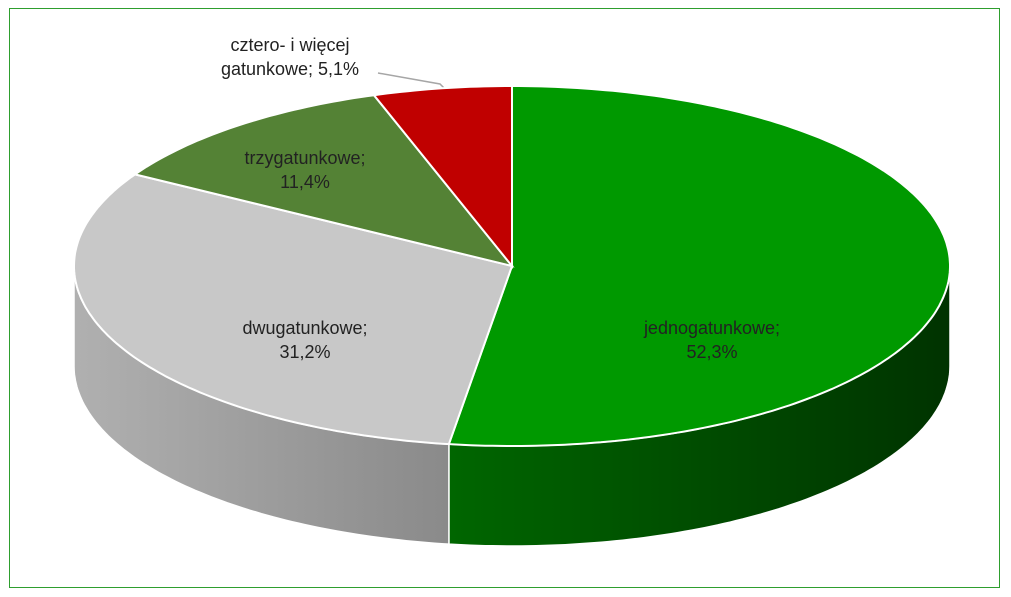 Image resolution: width=1011 pixels, height=597 pixels. I want to click on label-category: jednogatunkowe;, so click(712, 328).